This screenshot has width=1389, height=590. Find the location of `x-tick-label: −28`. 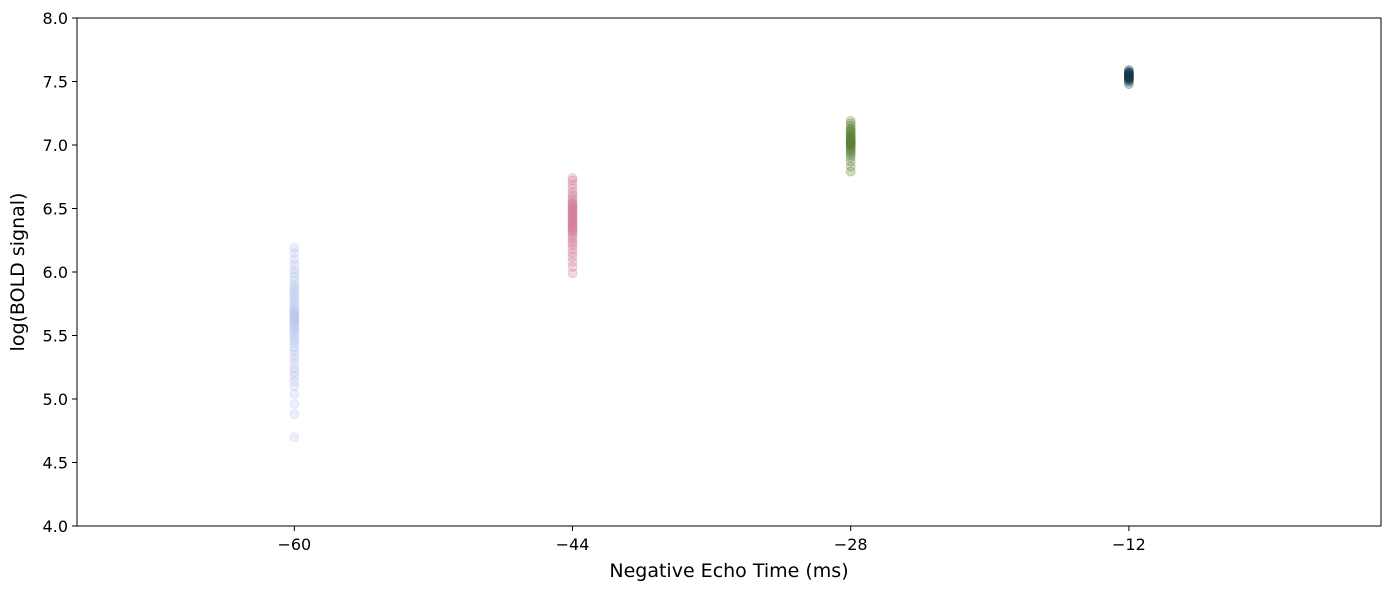

x-tick-label: −28 is located at coordinates (851, 544).